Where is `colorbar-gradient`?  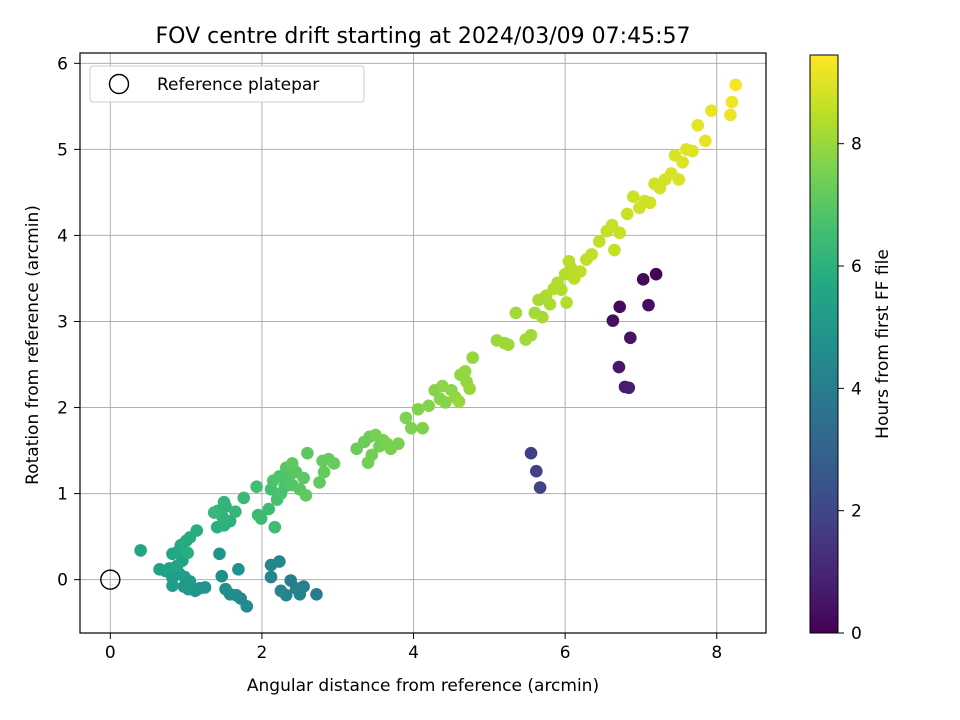
colorbar-gradient is located at coordinates (824, 344).